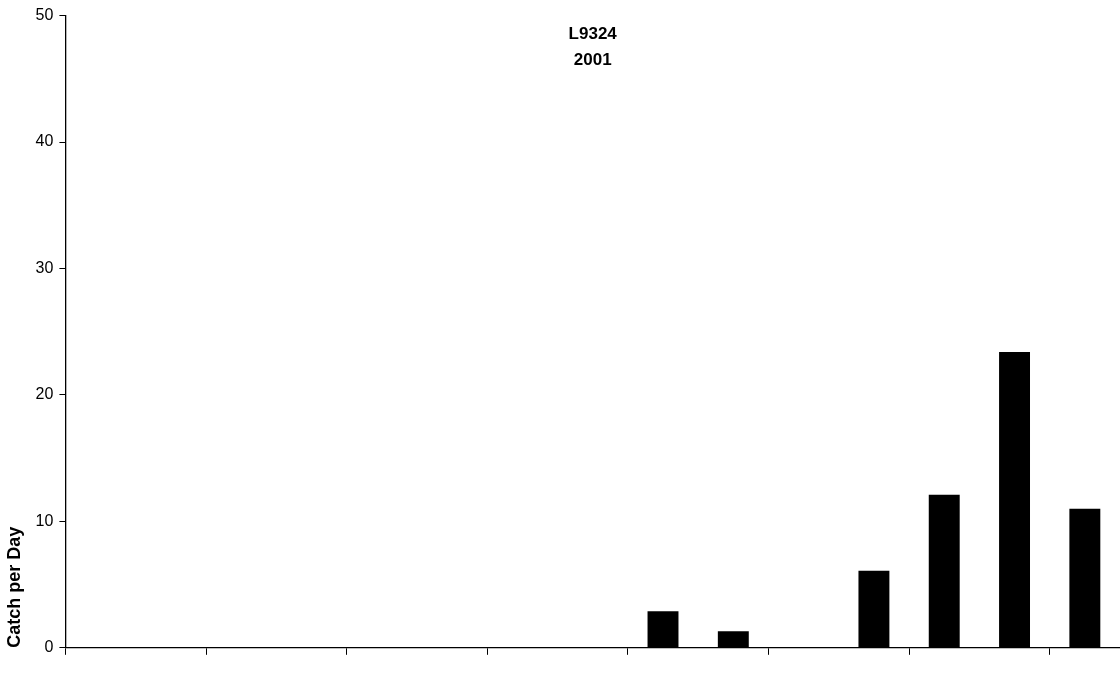 The width and height of the screenshot is (1120, 700). I want to click on text: L9324, so click(592, 34).